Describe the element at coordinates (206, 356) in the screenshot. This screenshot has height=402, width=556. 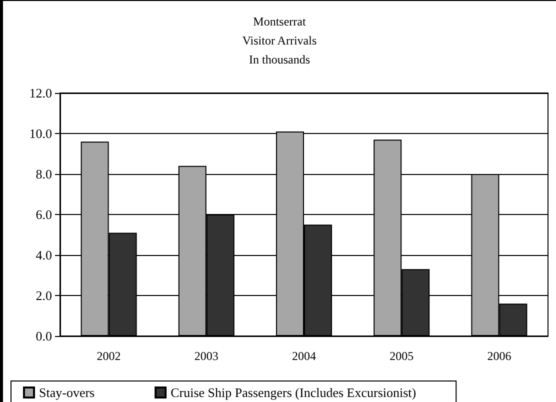
I see `x-tick-label: 2003` at that location.